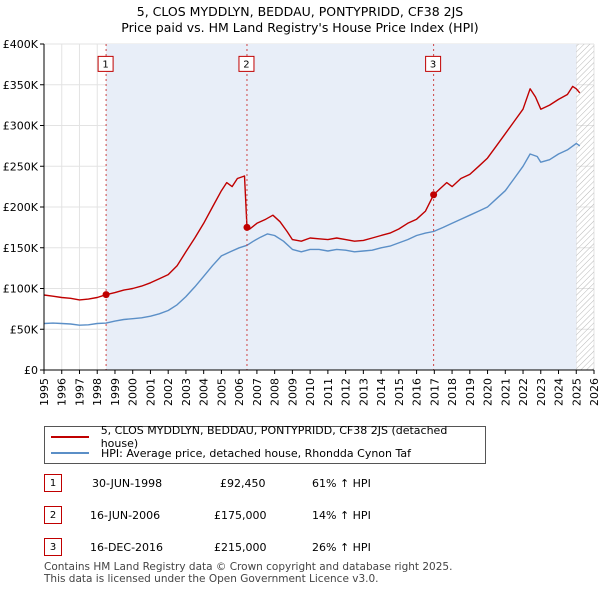  What do you see at coordinates (115, 392) in the screenshot?
I see `x-tick-label: 1999` at bounding box center [115, 392].